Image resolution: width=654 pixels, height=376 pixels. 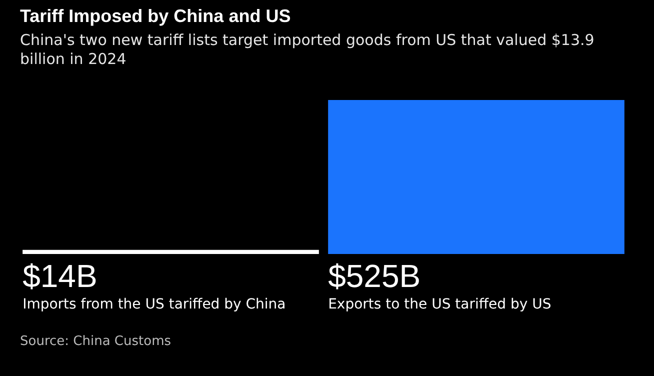 I want to click on data-label: $14B, so click(x=60, y=276).